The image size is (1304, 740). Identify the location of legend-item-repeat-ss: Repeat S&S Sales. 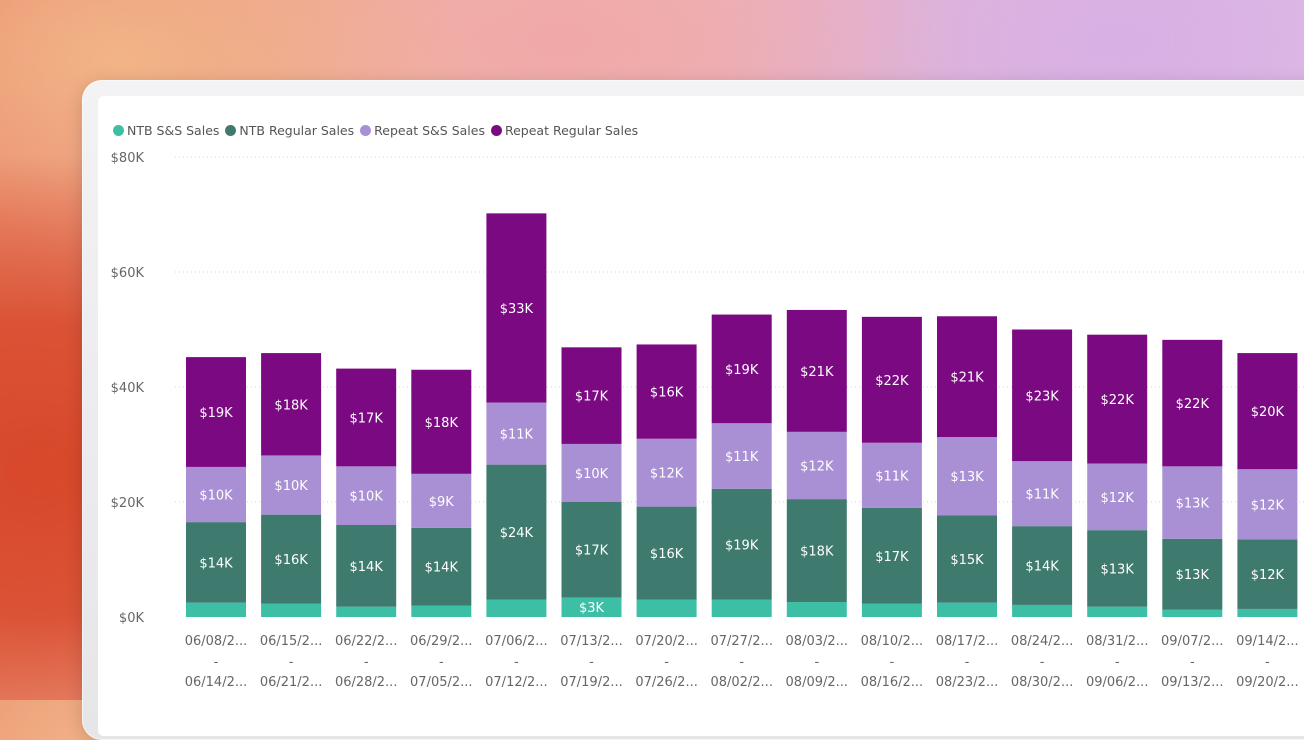
(422, 130).